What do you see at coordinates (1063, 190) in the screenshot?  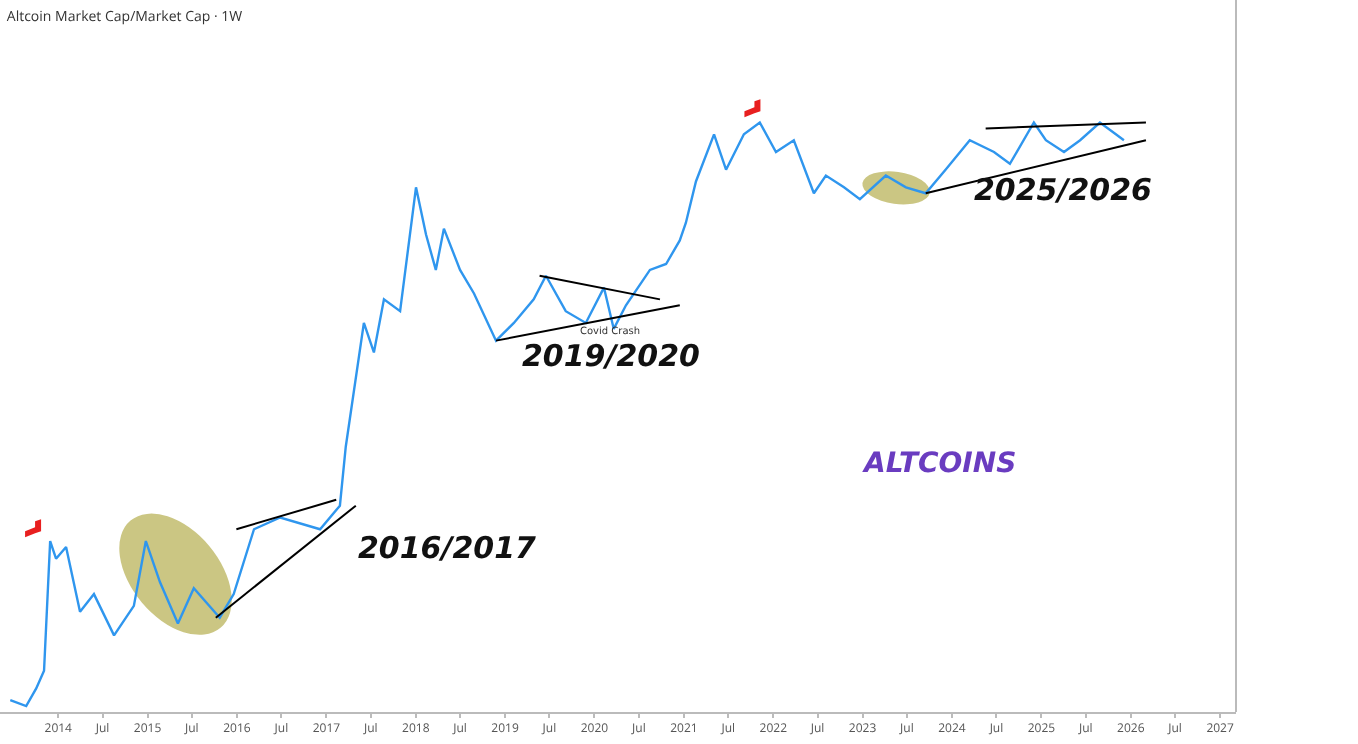 I see `annotation: 2025/2026` at bounding box center [1063, 190].